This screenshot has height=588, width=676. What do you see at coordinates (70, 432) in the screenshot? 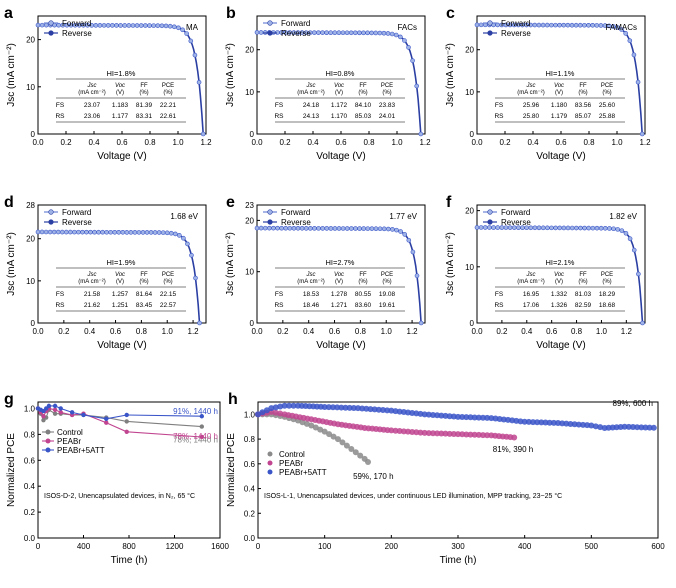
I see `legend-label: Control` at bounding box center [70, 432].